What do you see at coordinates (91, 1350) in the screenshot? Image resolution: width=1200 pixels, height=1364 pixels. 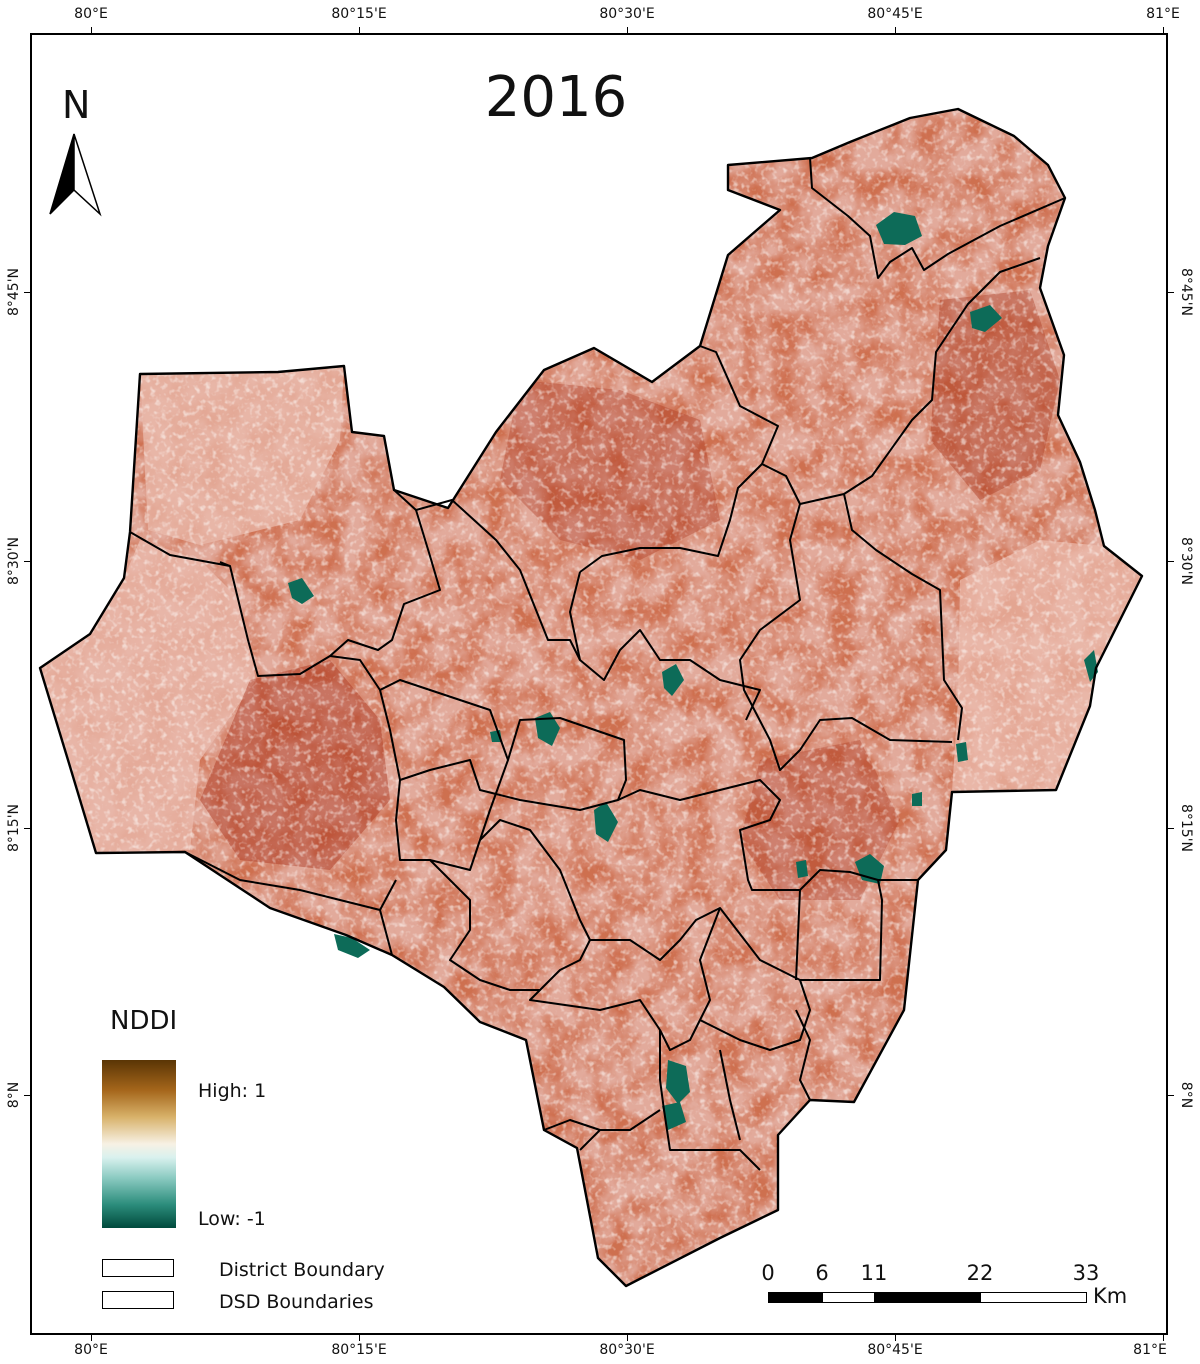 I see `lon-label-bottom-80e: 80°E` at bounding box center [91, 1350].